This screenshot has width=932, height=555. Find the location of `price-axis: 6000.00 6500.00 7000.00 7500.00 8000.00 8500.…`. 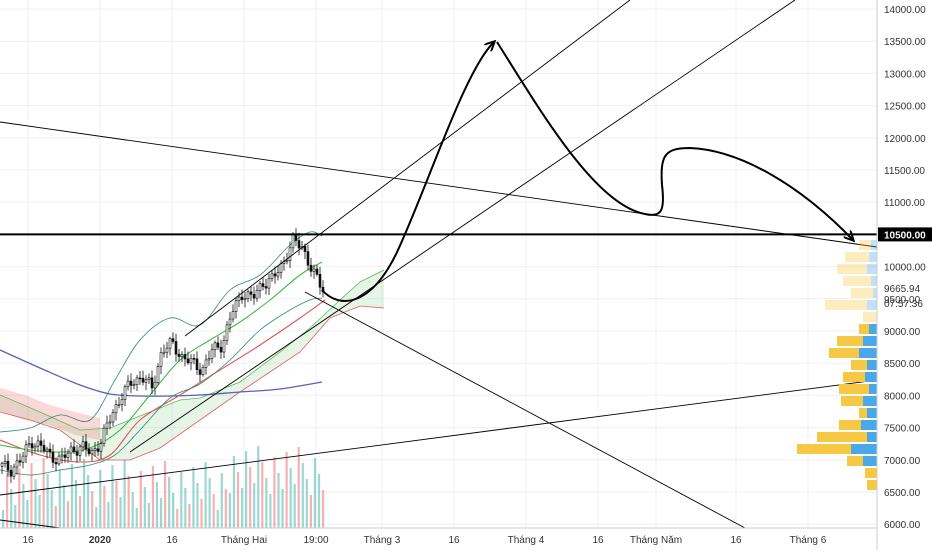

price-axis: 6000.00 6500.00 7000.00 7500.00 8000.00 8500.… is located at coordinates (904, 275).